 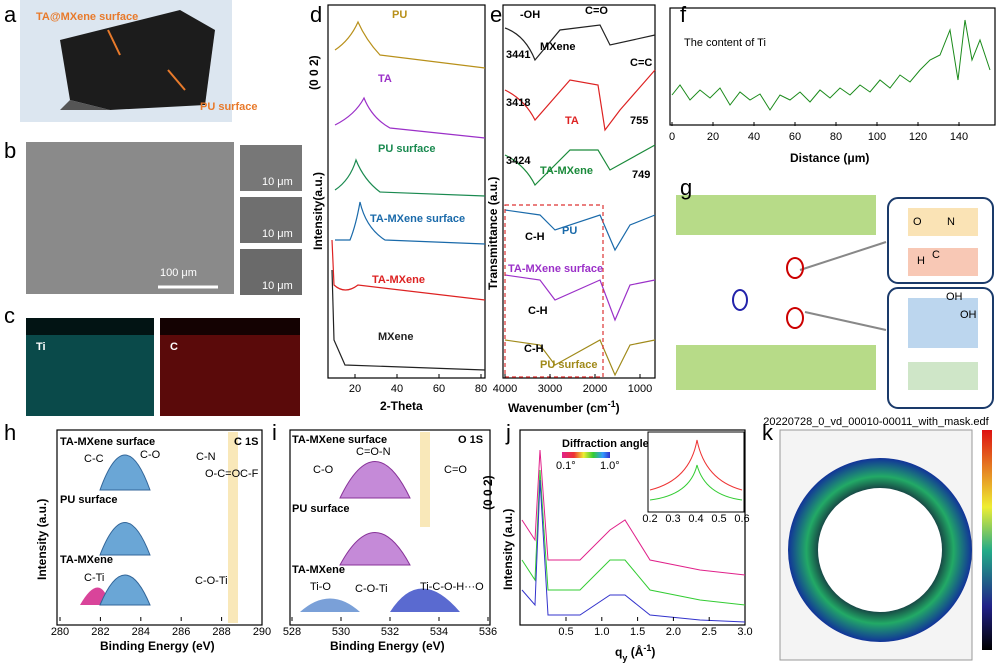 I want to click on panel-label: b, so click(x=10, y=150).